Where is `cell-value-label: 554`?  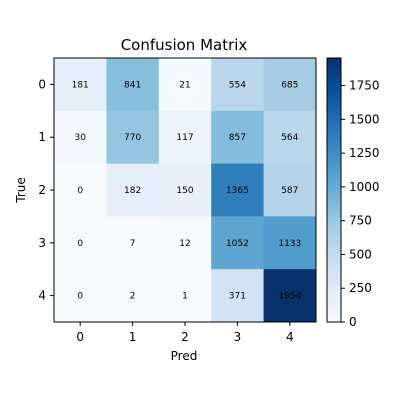 cell-value-label: 554 is located at coordinates (237, 85).